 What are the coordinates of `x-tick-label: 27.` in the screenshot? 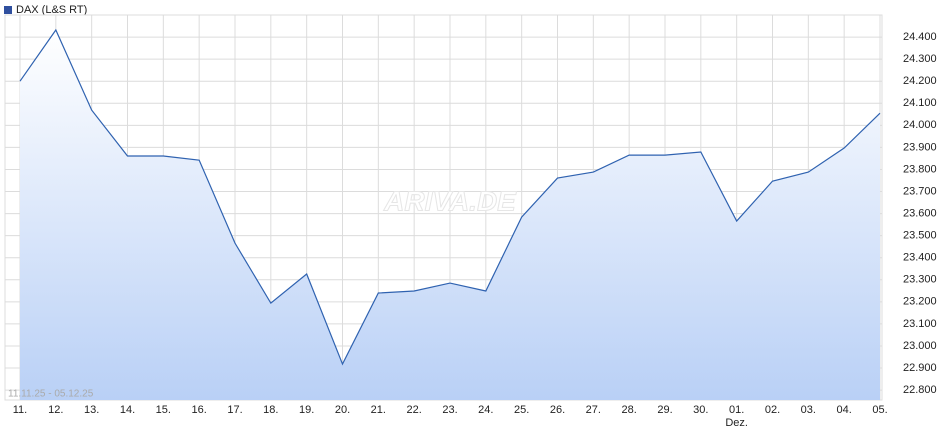 It's located at (593, 410).